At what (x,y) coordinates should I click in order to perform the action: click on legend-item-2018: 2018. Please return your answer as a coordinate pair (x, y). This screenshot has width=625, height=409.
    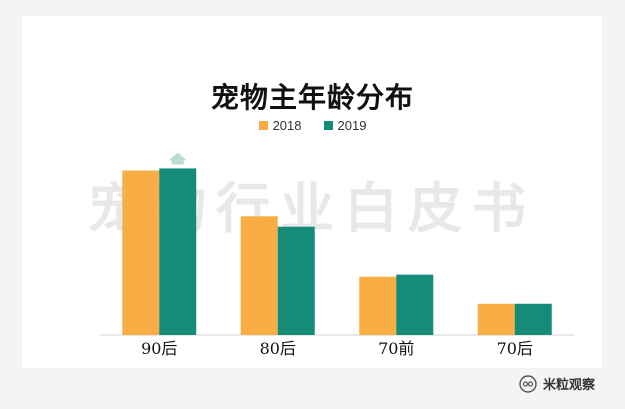
    Looking at the image, I should click on (280, 125).